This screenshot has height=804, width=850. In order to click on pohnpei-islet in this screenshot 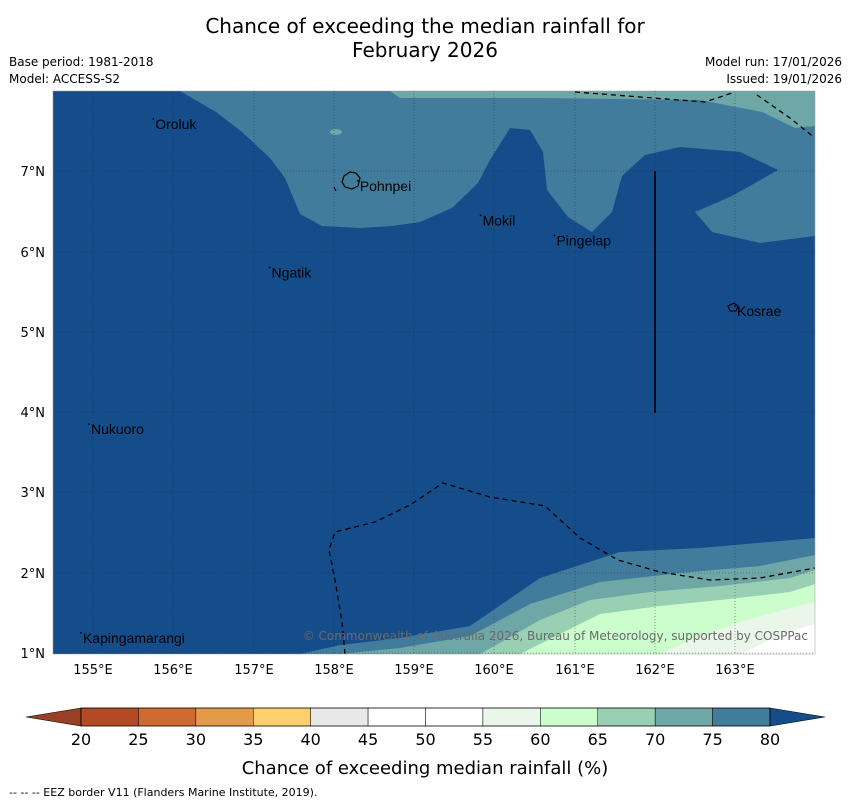, I will do `click(335, 189)`.